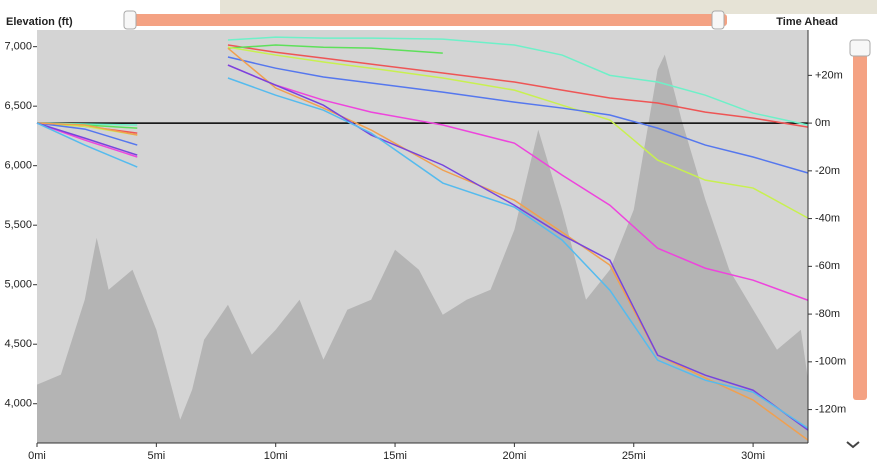 This screenshot has width=877, height=465. Describe the element at coordinates (18, 404) in the screenshot. I see `y-tick-label: 4,000` at that location.